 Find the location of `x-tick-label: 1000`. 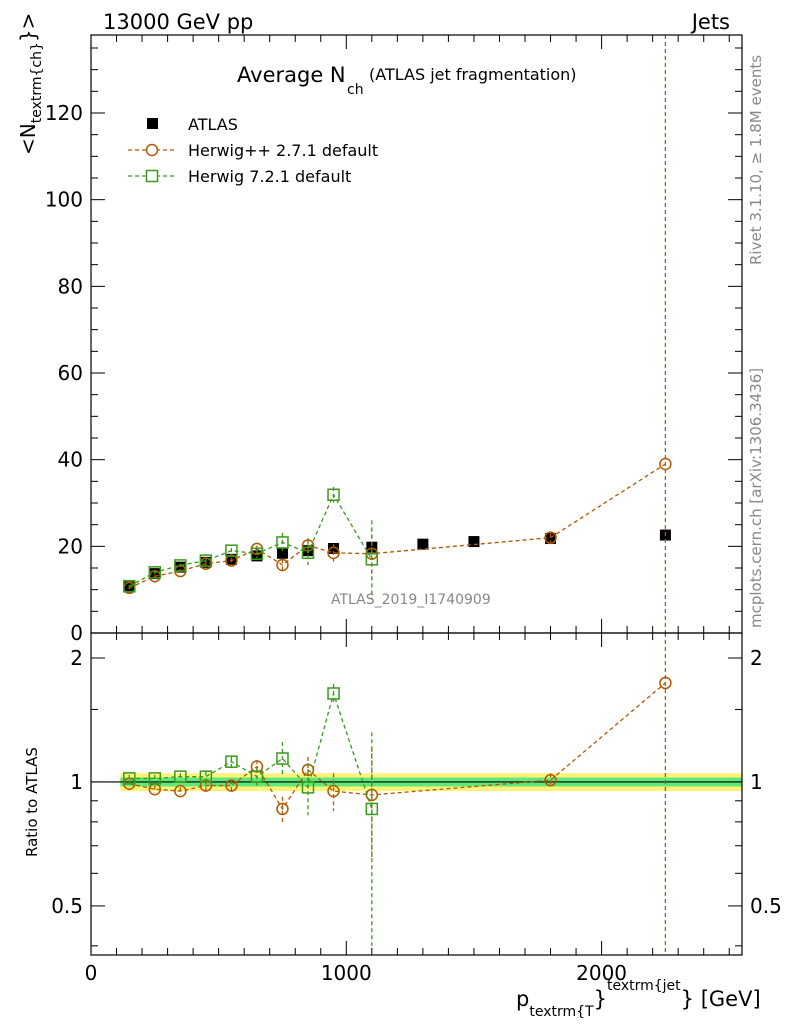

x-tick-label: 1000 is located at coordinates (346, 973).